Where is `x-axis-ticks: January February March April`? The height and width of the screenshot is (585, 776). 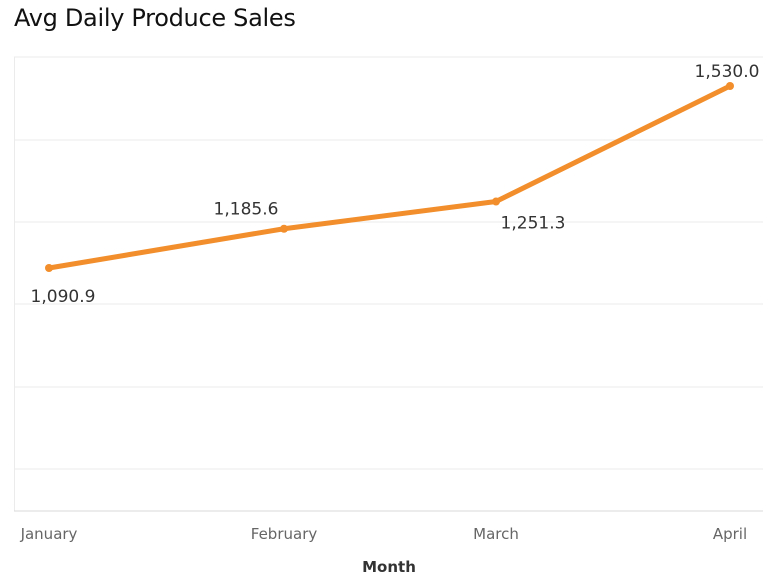
x-axis-ticks: January February March April is located at coordinates (384, 534).